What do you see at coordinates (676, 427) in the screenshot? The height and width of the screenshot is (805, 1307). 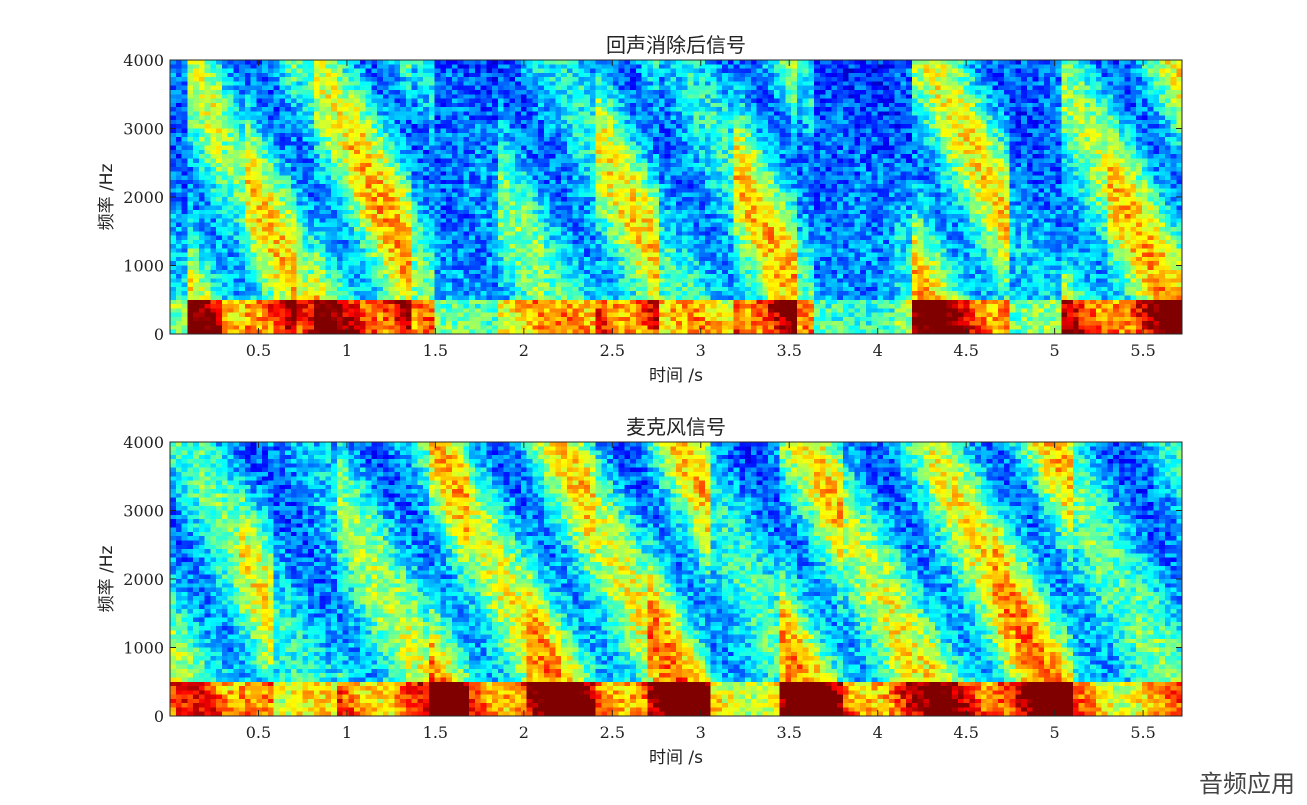 I see `chart-title: 麦克风信号` at bounding box center [676, 427].